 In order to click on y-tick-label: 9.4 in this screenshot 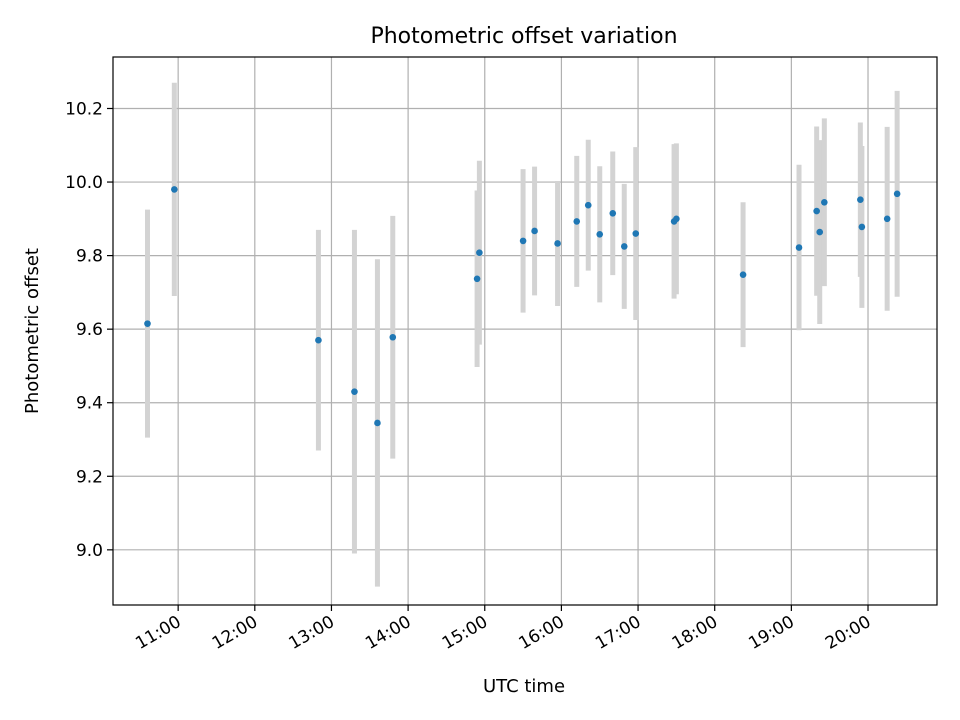, I will do `click(89, 404)`.